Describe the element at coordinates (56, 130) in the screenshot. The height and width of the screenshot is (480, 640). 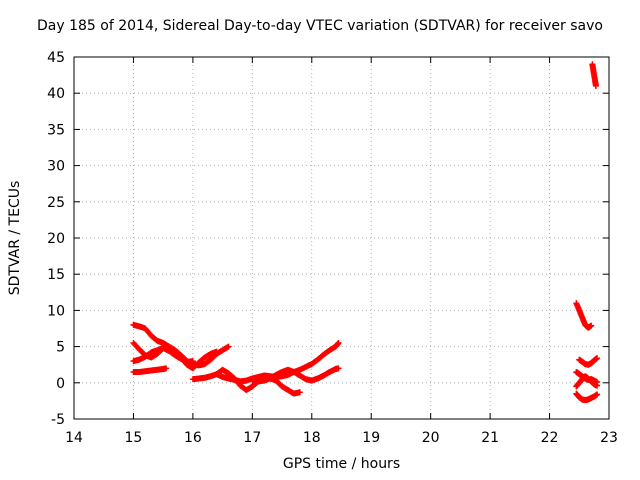
I see `y-tick-label: 35` at that location.